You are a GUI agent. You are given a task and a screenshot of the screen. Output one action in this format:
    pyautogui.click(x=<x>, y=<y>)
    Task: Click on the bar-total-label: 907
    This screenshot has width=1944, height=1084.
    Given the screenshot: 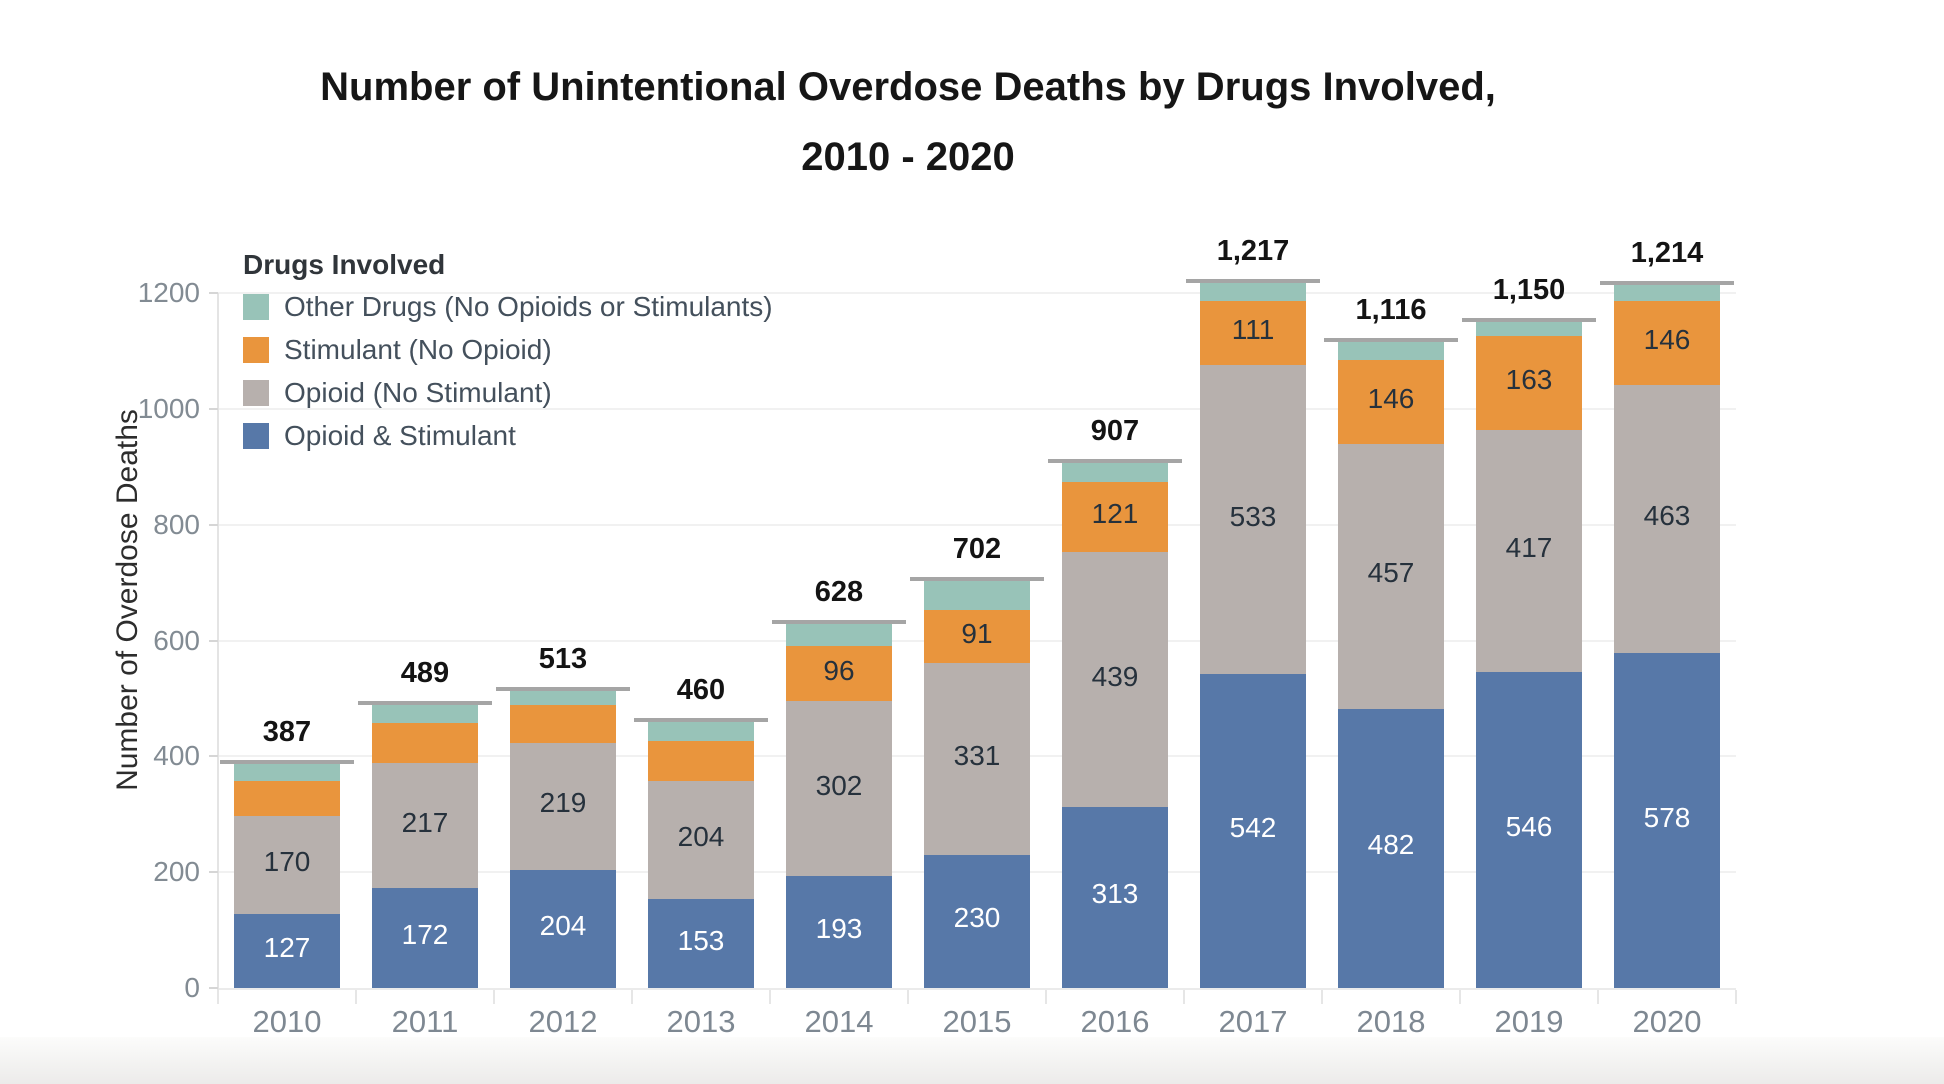 What is the action you would take?
    pyautogui.click(x=1115, y=430)
    